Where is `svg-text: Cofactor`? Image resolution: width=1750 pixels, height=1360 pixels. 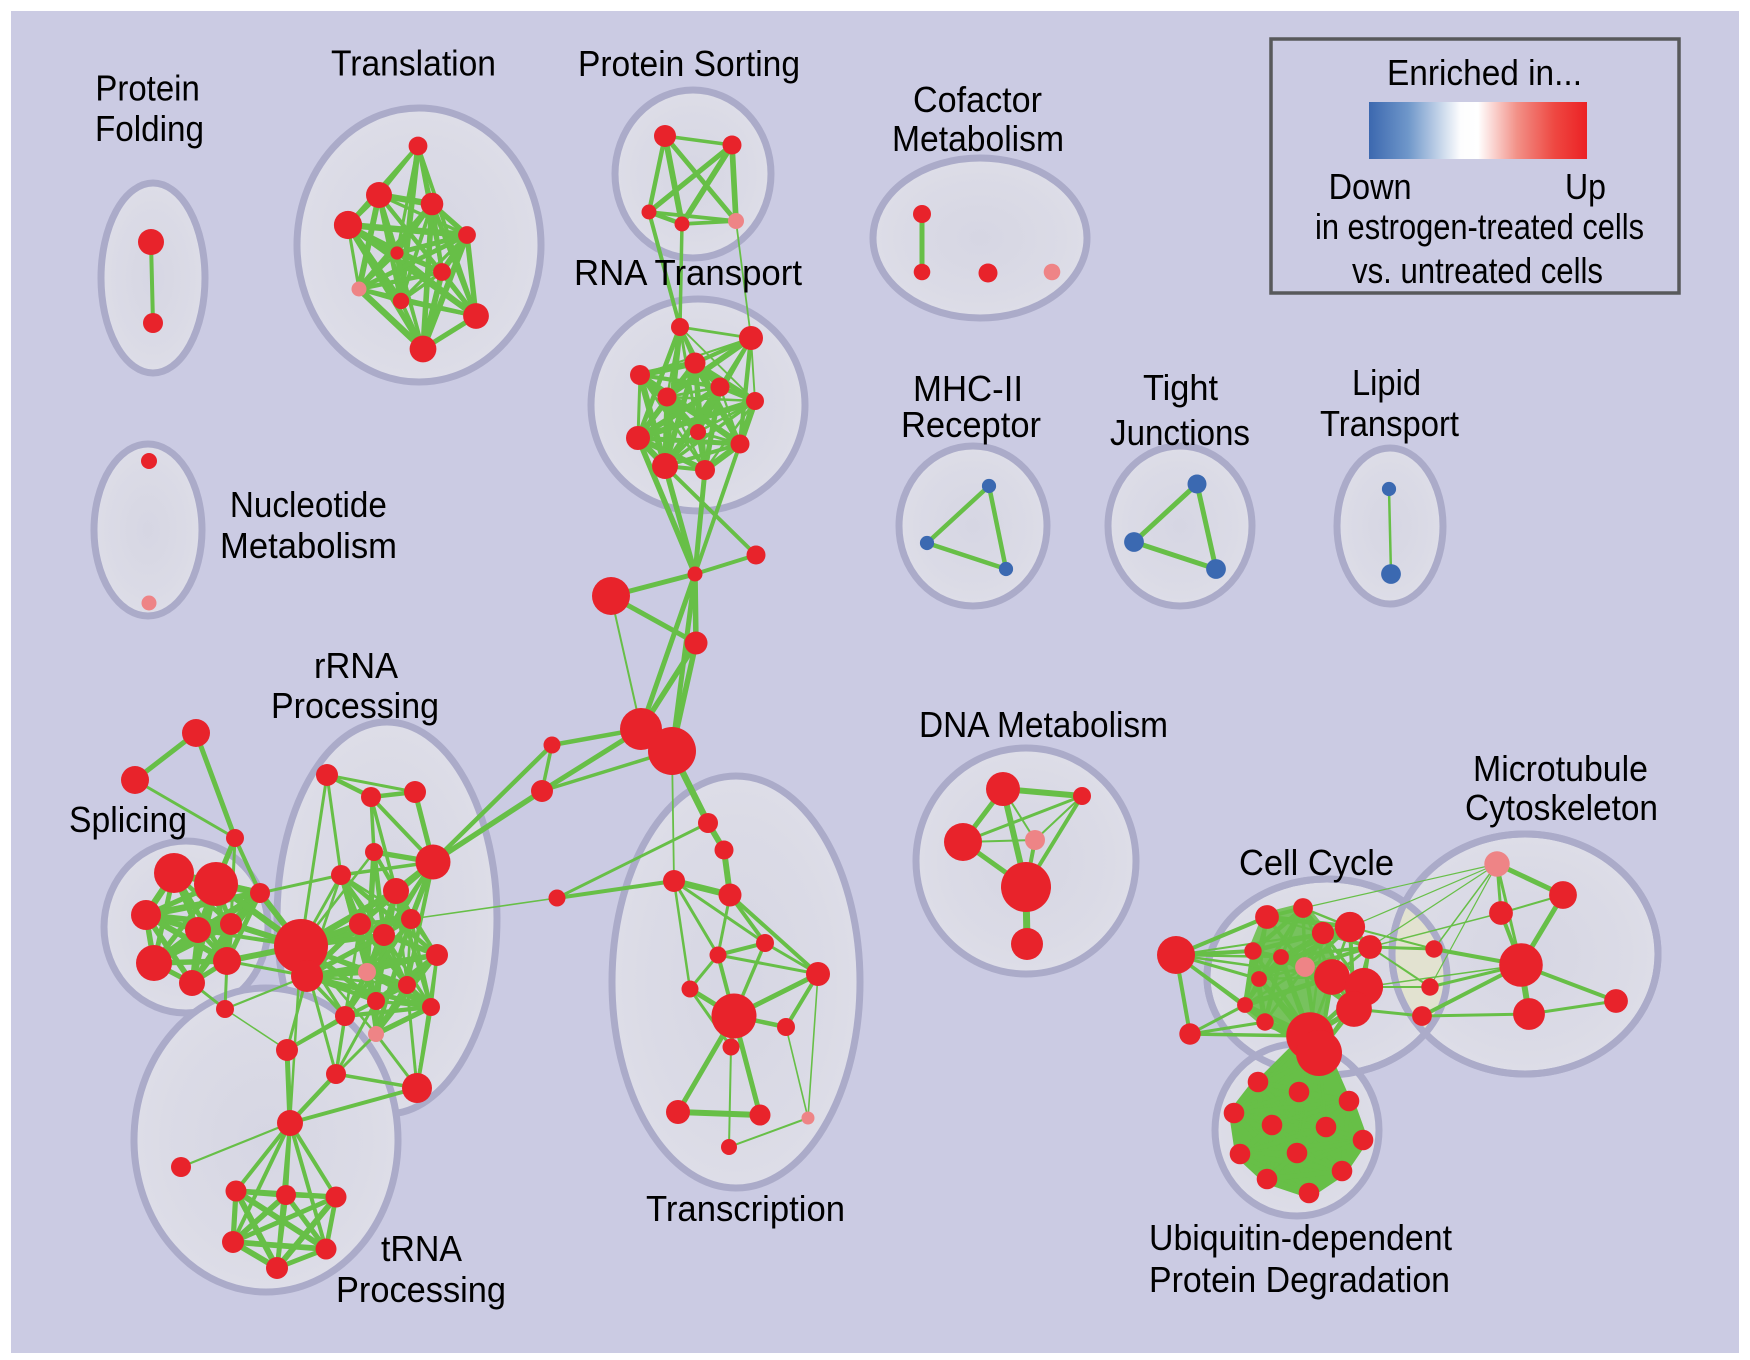 svg-text: Cofactor is located at coordinates (977, 99).